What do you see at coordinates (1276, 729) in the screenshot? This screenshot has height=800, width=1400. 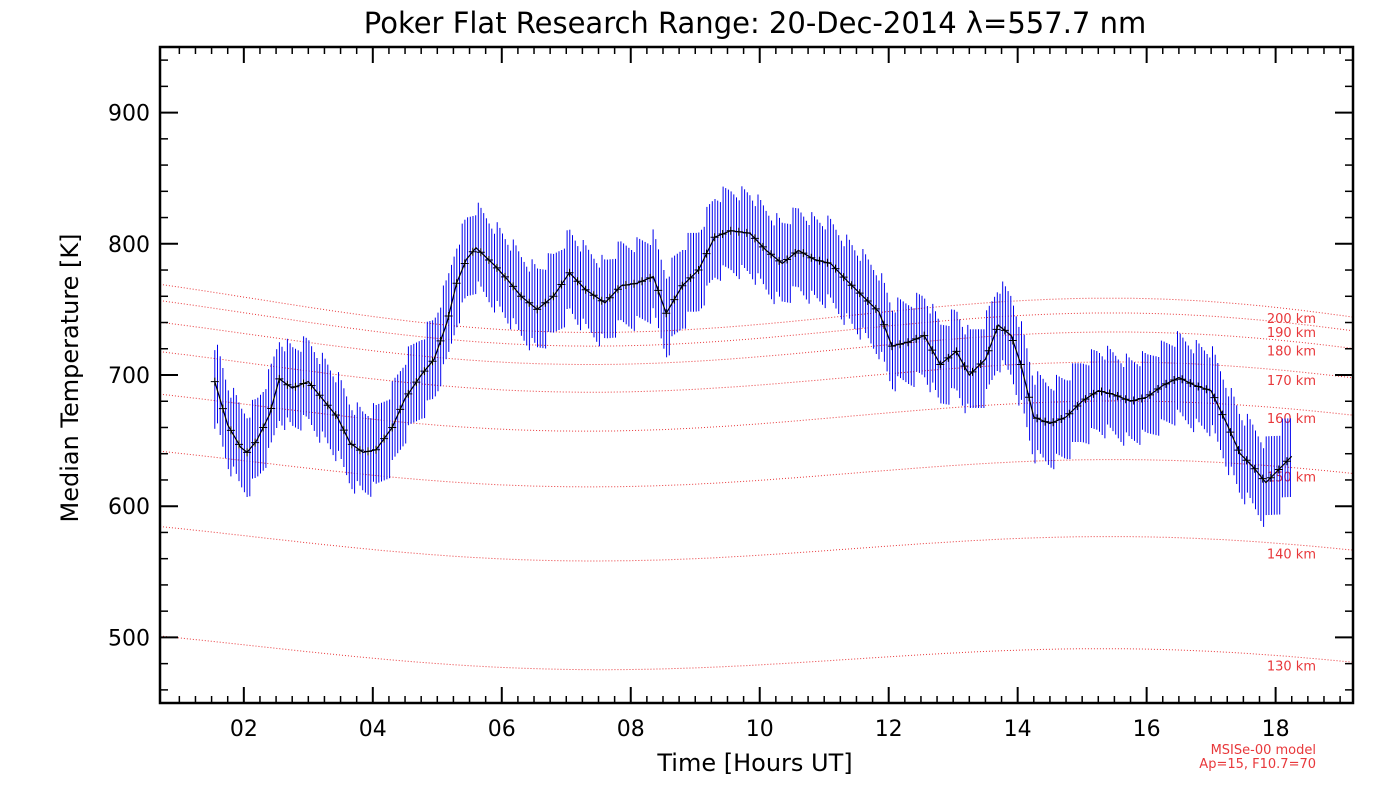 I see `x-tick-label-8: 18` at bounding box center [1276, 729].